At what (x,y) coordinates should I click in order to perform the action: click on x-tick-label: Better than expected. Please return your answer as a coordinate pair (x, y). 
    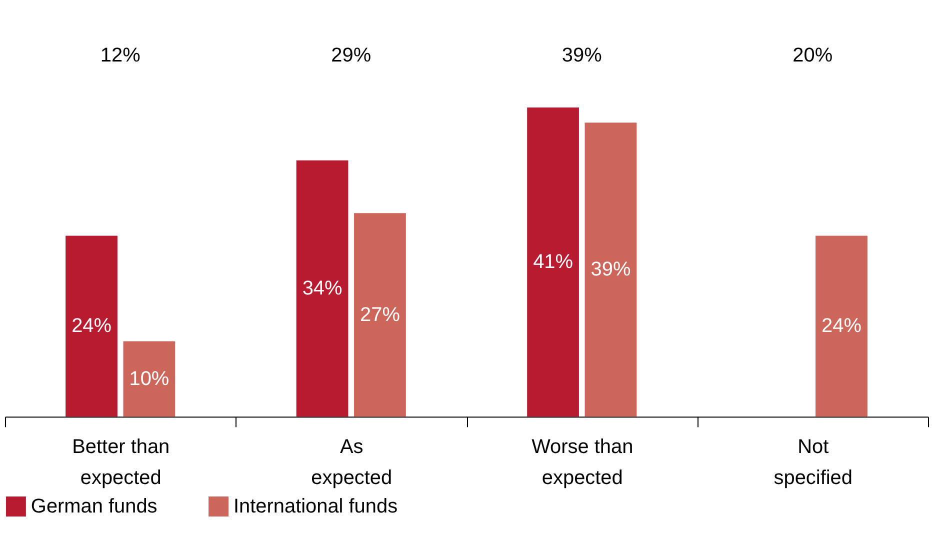
    Looking at the image, I should click on (121, 463).